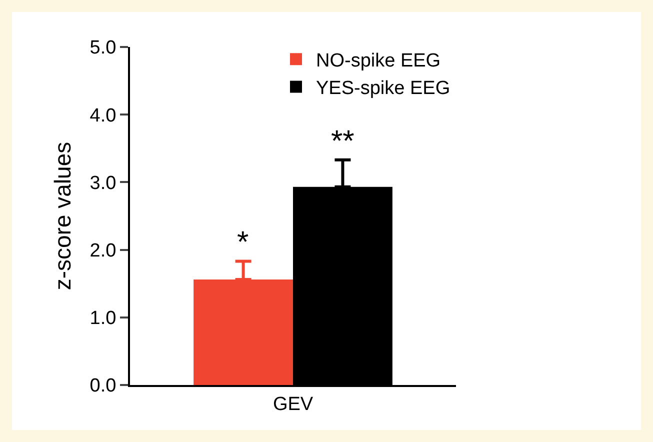  What do you see at coordinates (378, 61) in the screenshot?
I see `legend-label: NO-spike EEG` at bounding box center [378, 61].